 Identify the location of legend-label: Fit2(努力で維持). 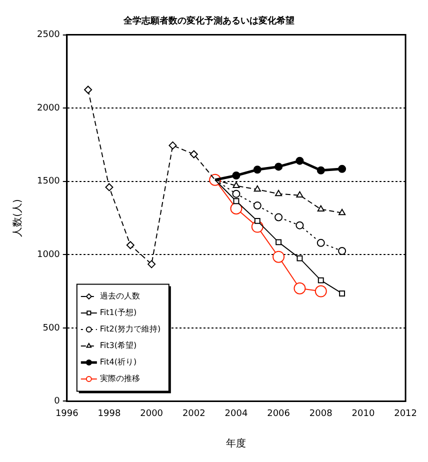
(130, 329).